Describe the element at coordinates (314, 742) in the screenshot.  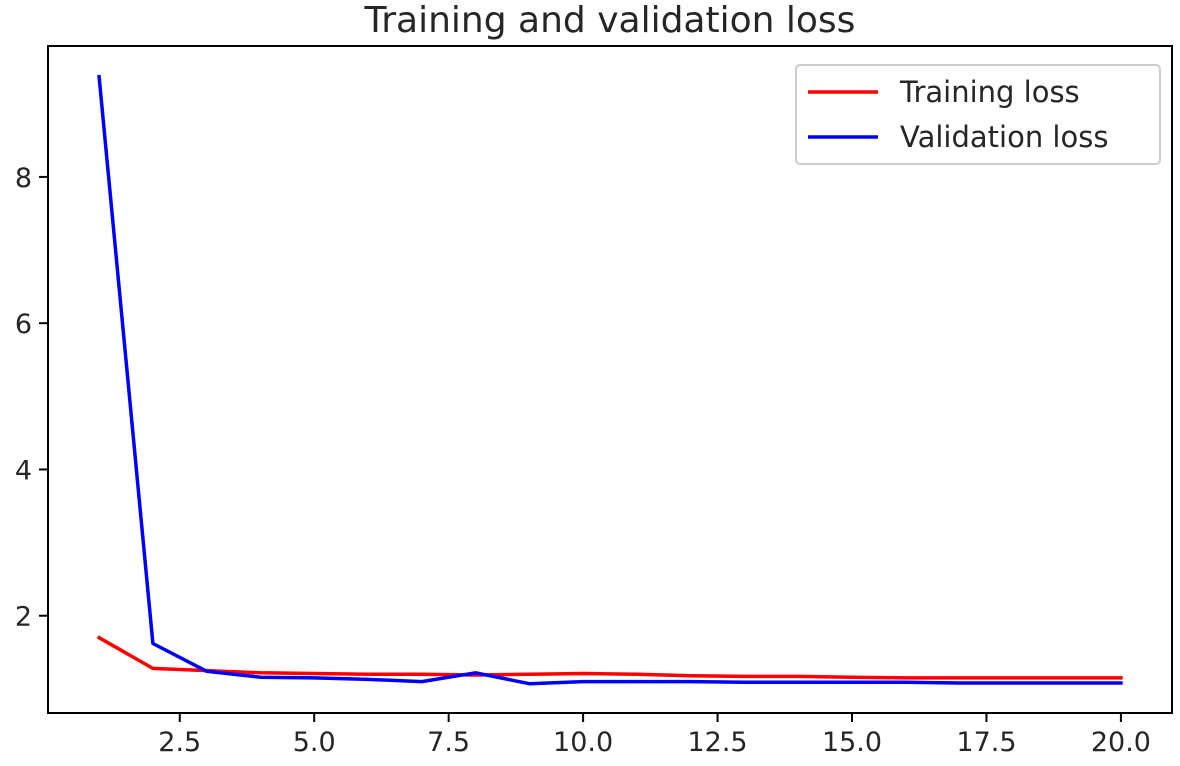
I see `x-tick-label: 5.0` at that location.